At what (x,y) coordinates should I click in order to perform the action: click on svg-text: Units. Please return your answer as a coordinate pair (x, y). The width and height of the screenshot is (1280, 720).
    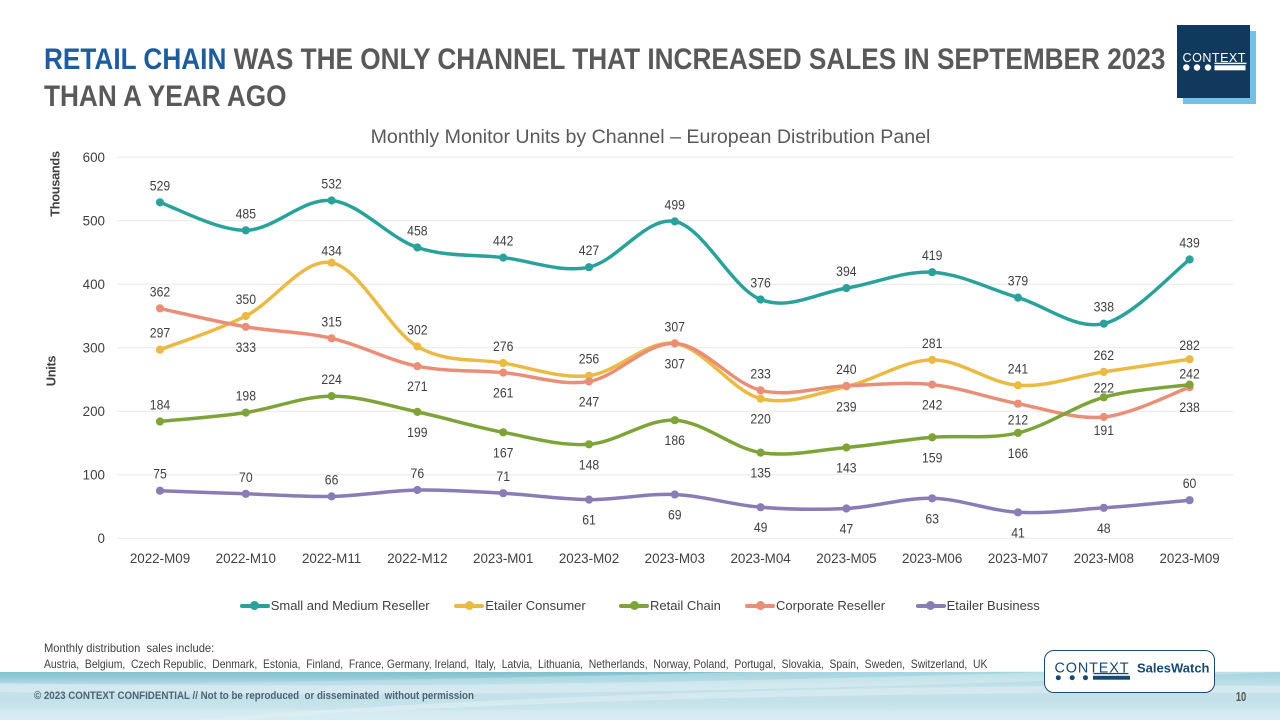
    Looking at the image, I should click on (51, 371).